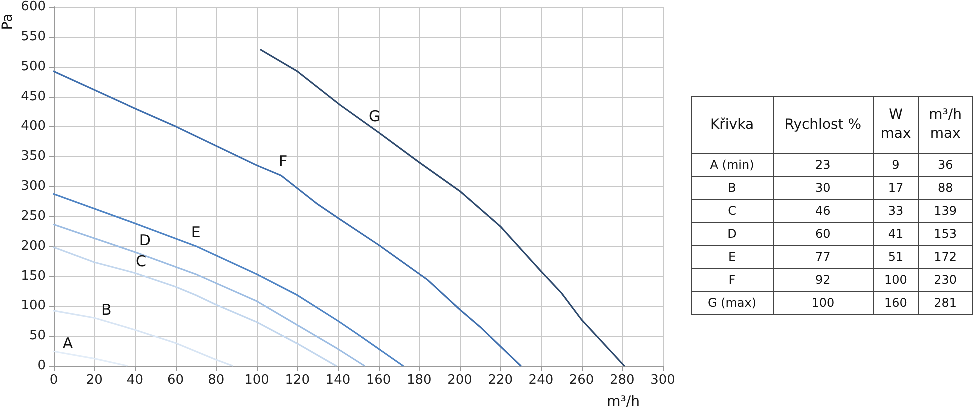  Describe the element at coordinates (145, 240) in the screenshot. I see `series-label: D` at that location.